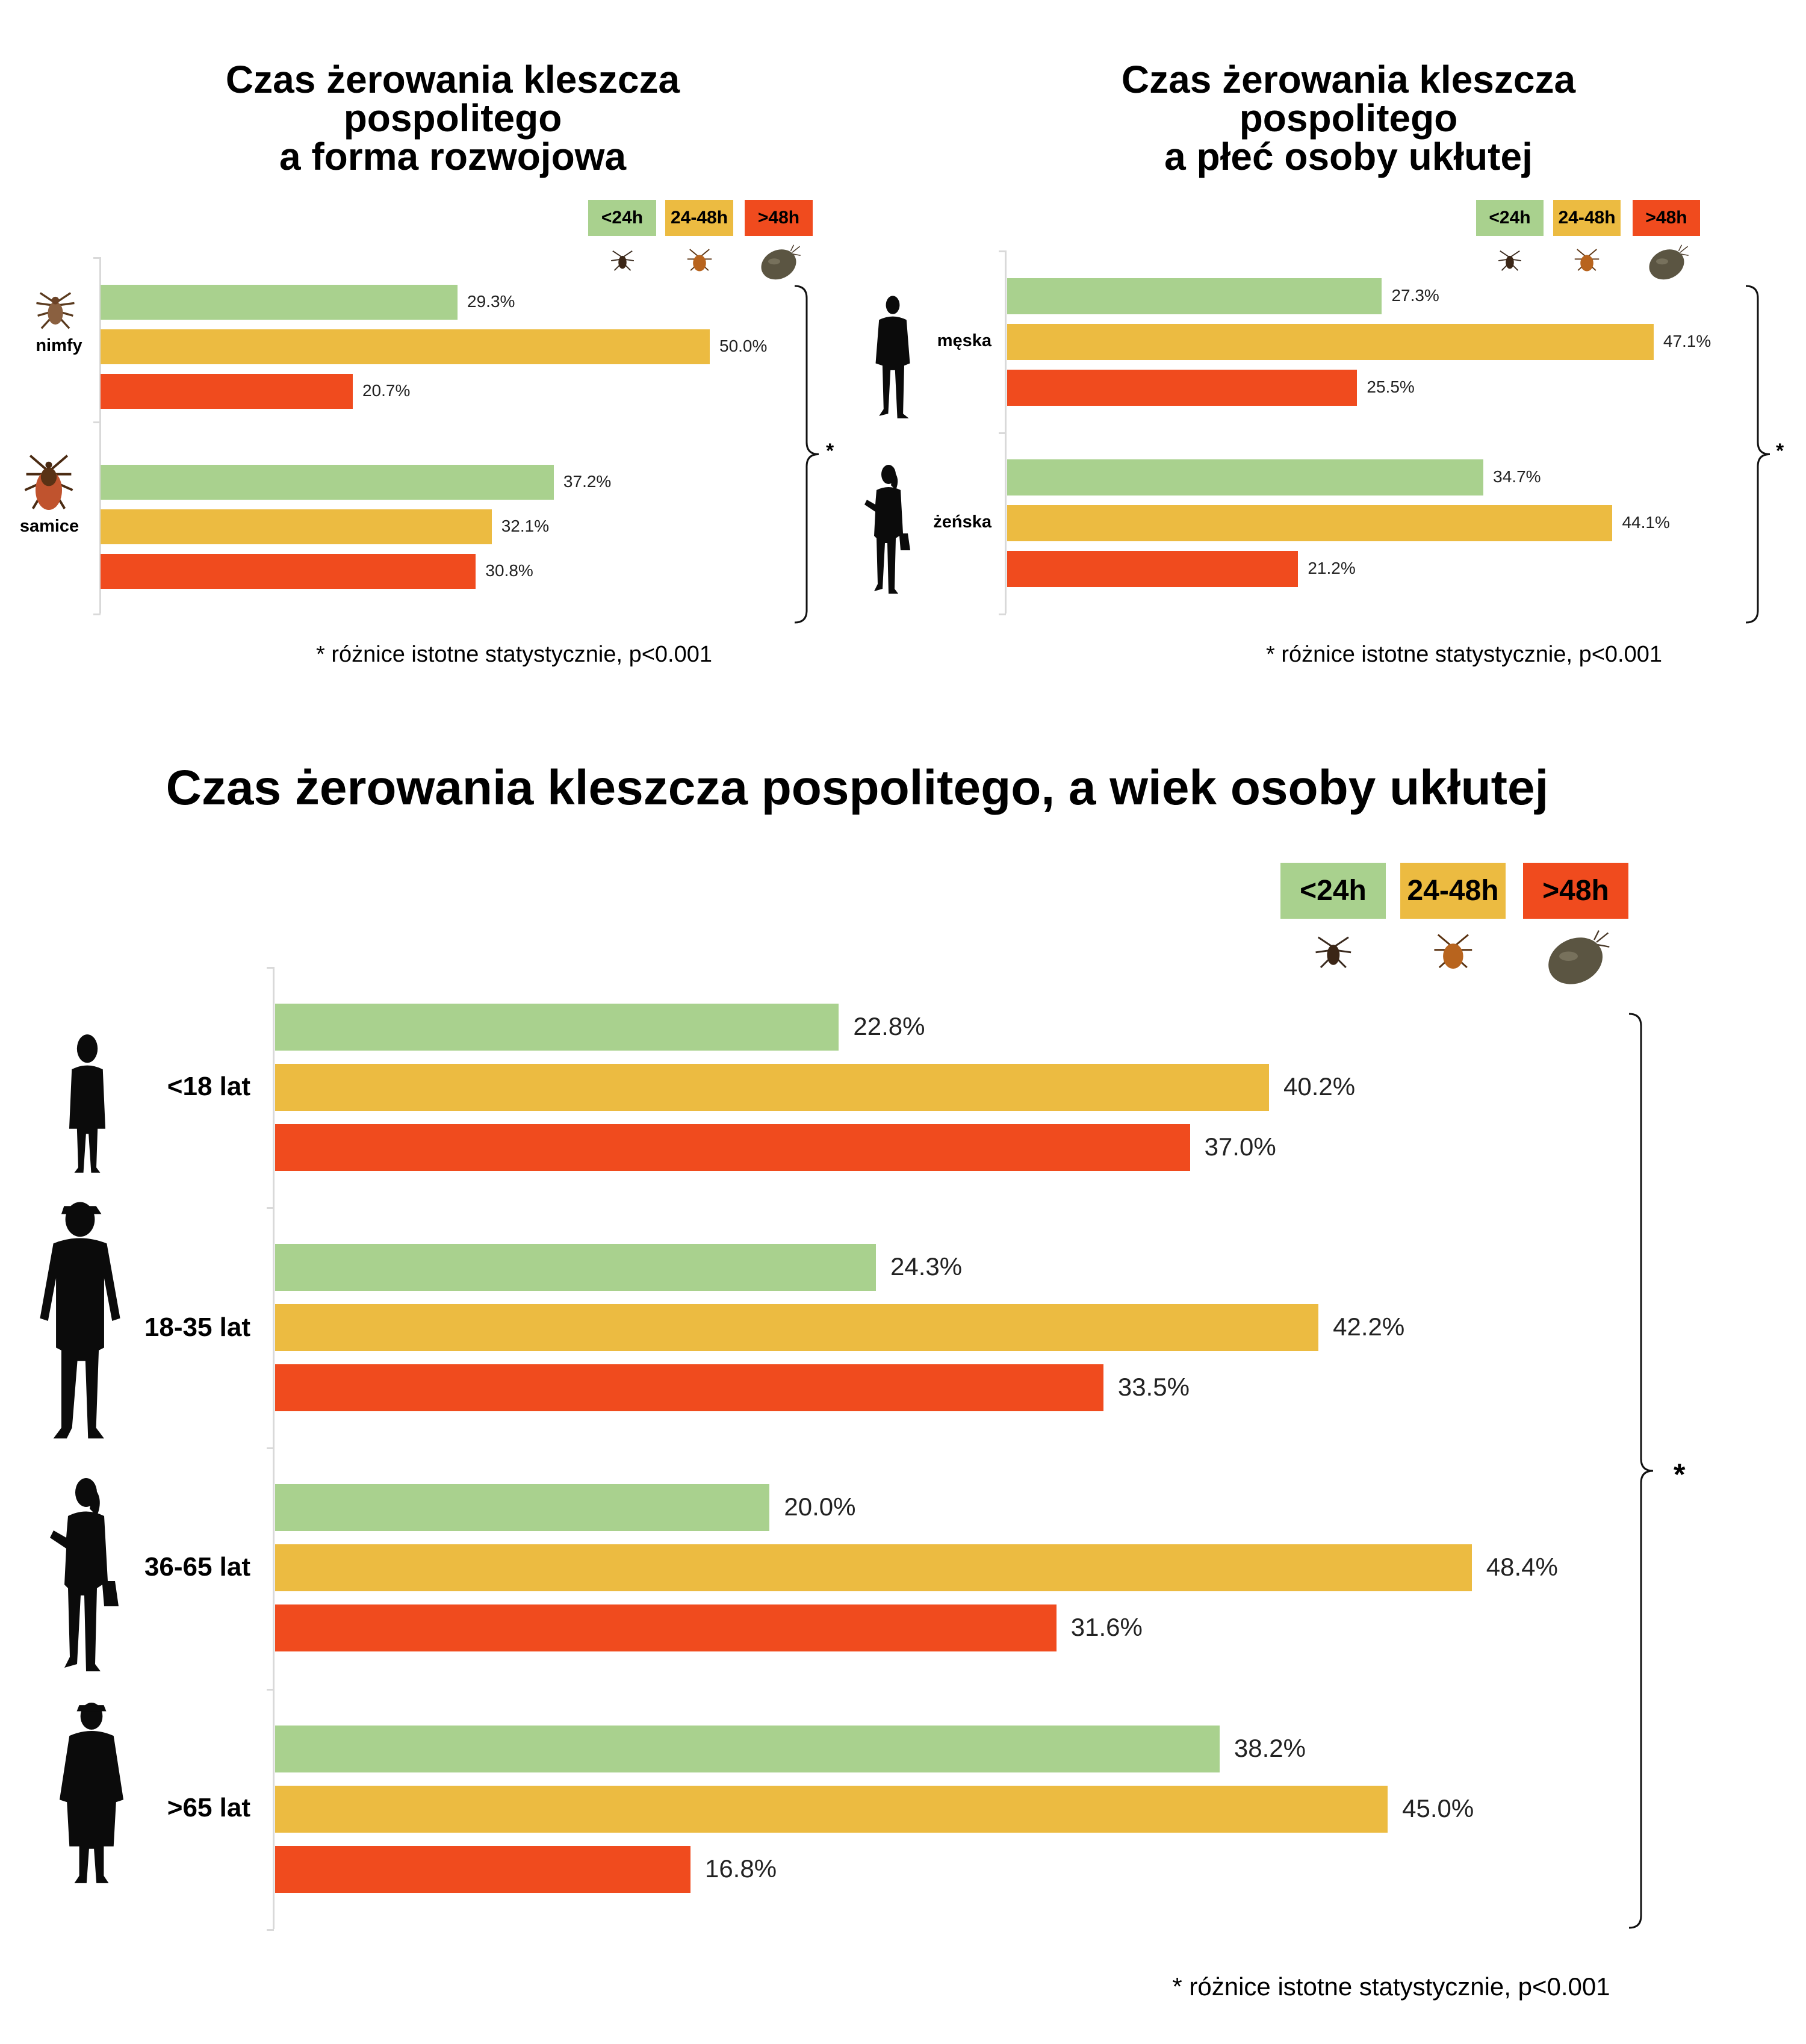 This screenshot has height=2044, width=1806. I want to click on chart2-value-label: 44.1%, so click(1646, 522).